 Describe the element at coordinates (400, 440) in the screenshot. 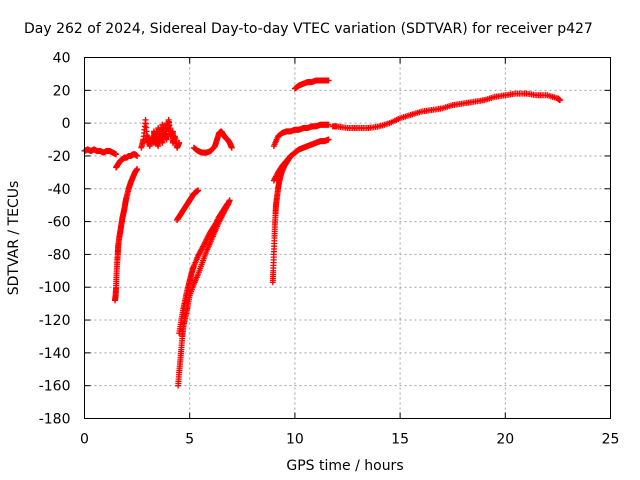

I see `x-tick-label: 15` at that location.